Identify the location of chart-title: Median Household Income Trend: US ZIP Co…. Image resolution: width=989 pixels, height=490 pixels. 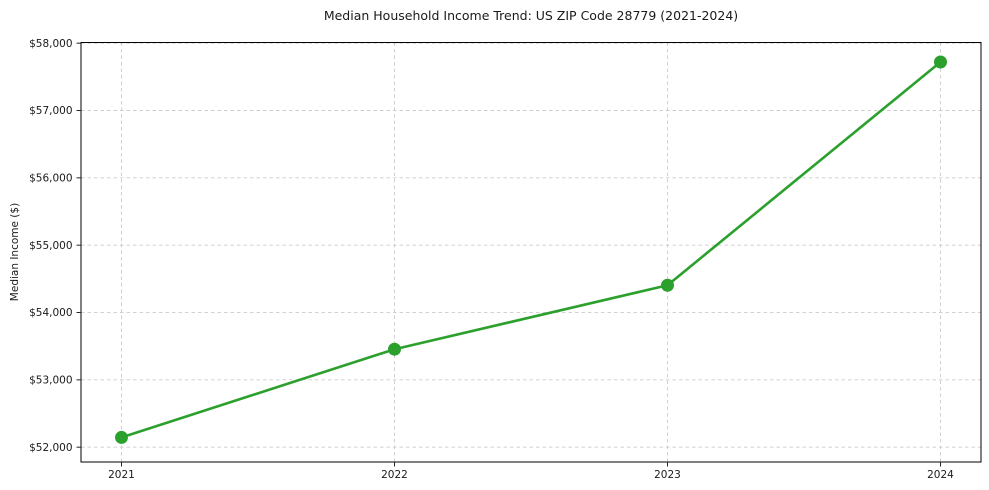
(531, 15).